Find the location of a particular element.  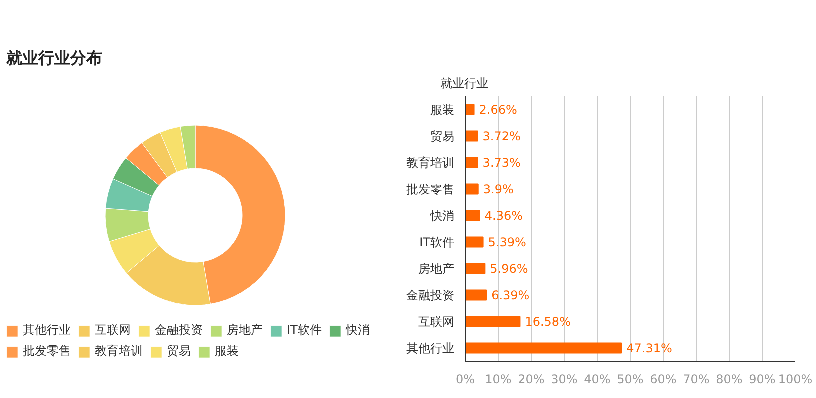

x-tick-label: 60% is located at coordinates (663, 379).